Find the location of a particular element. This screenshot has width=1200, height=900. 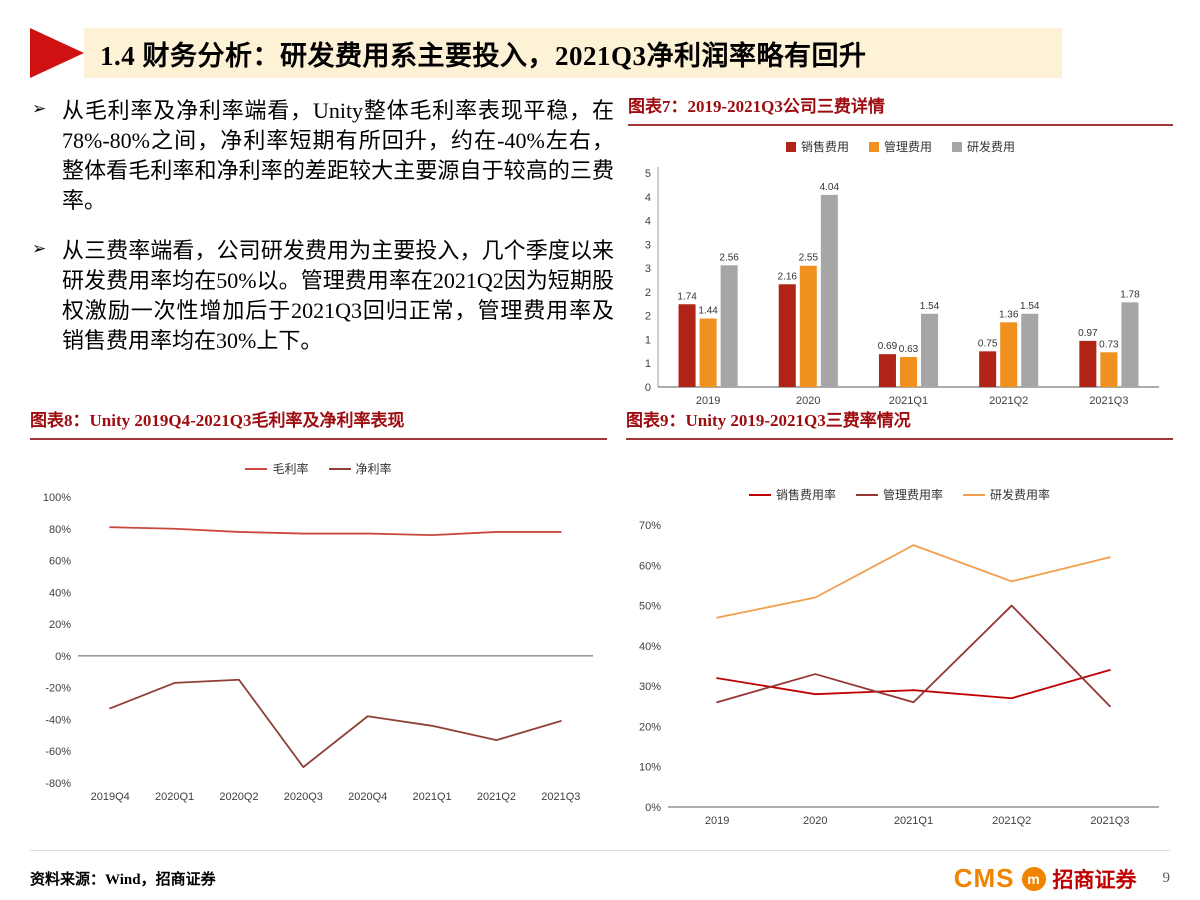

svg-text: 2020Q1 is located at coordinates (174, 797).